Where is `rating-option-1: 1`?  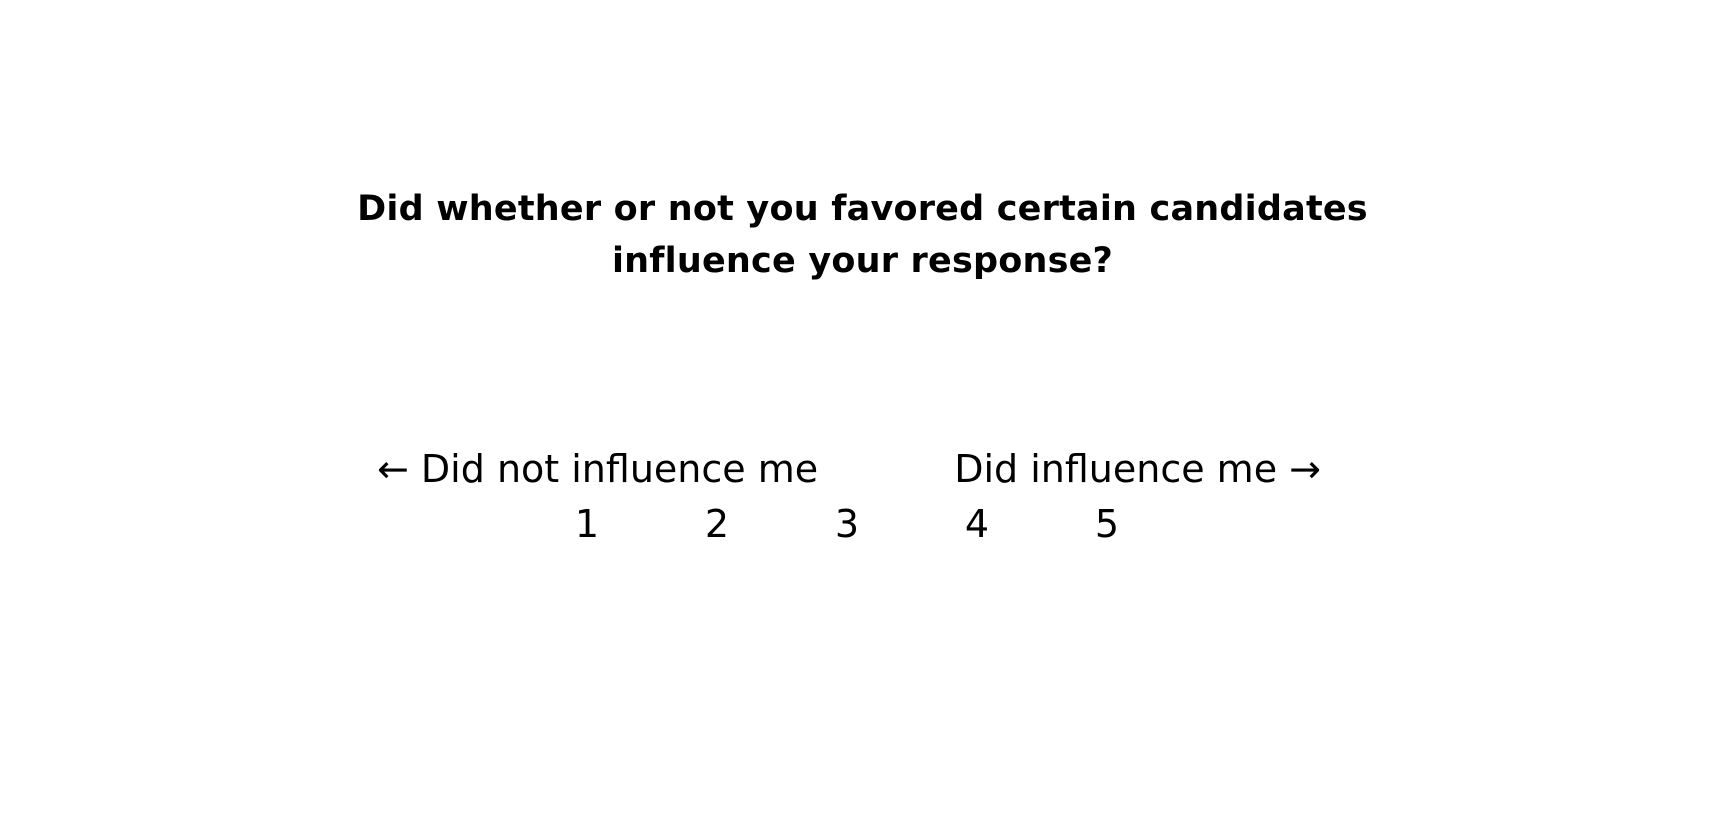
rating-option-1: 1 is located at coordinates (587, 524).